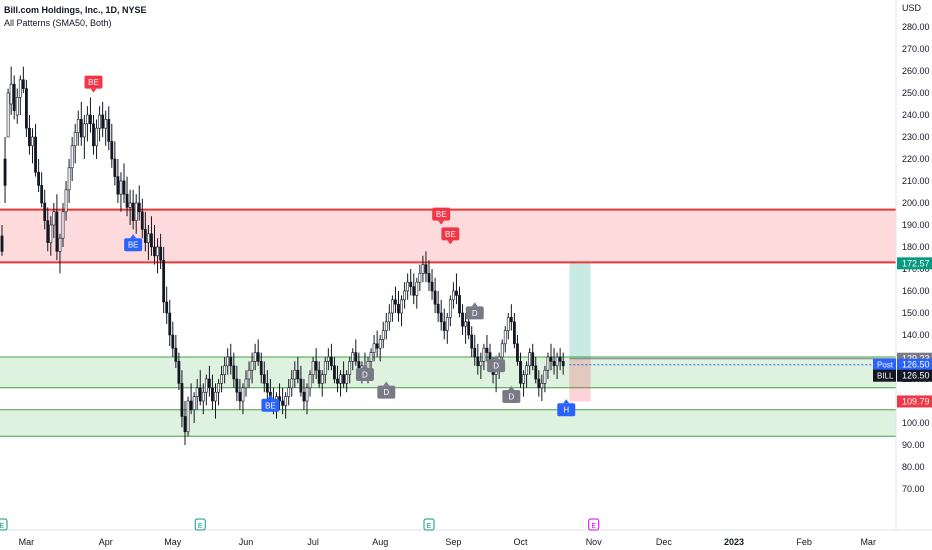 The image size is (932, 550). What do you see at coordinates (365, 375) in the screenshot?
I see `marker-text: D` at bounding box center [365, 375].